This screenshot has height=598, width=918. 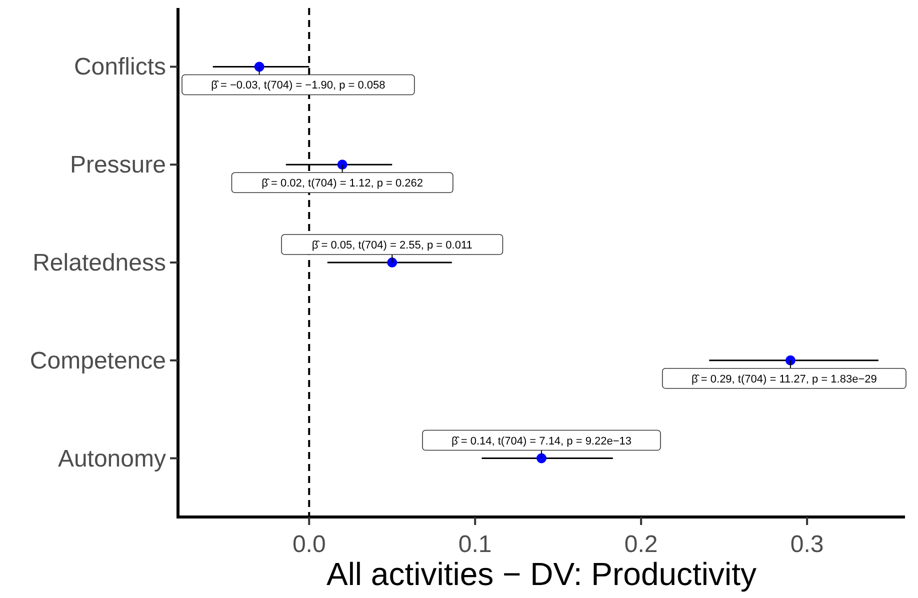 What do you see at coordinates (541, 441) in the screenshot?
I see `annotation: β̂ = 0.14, t(704) = 7.14, p = 9.22e−13` at bounding box center [541, 441].